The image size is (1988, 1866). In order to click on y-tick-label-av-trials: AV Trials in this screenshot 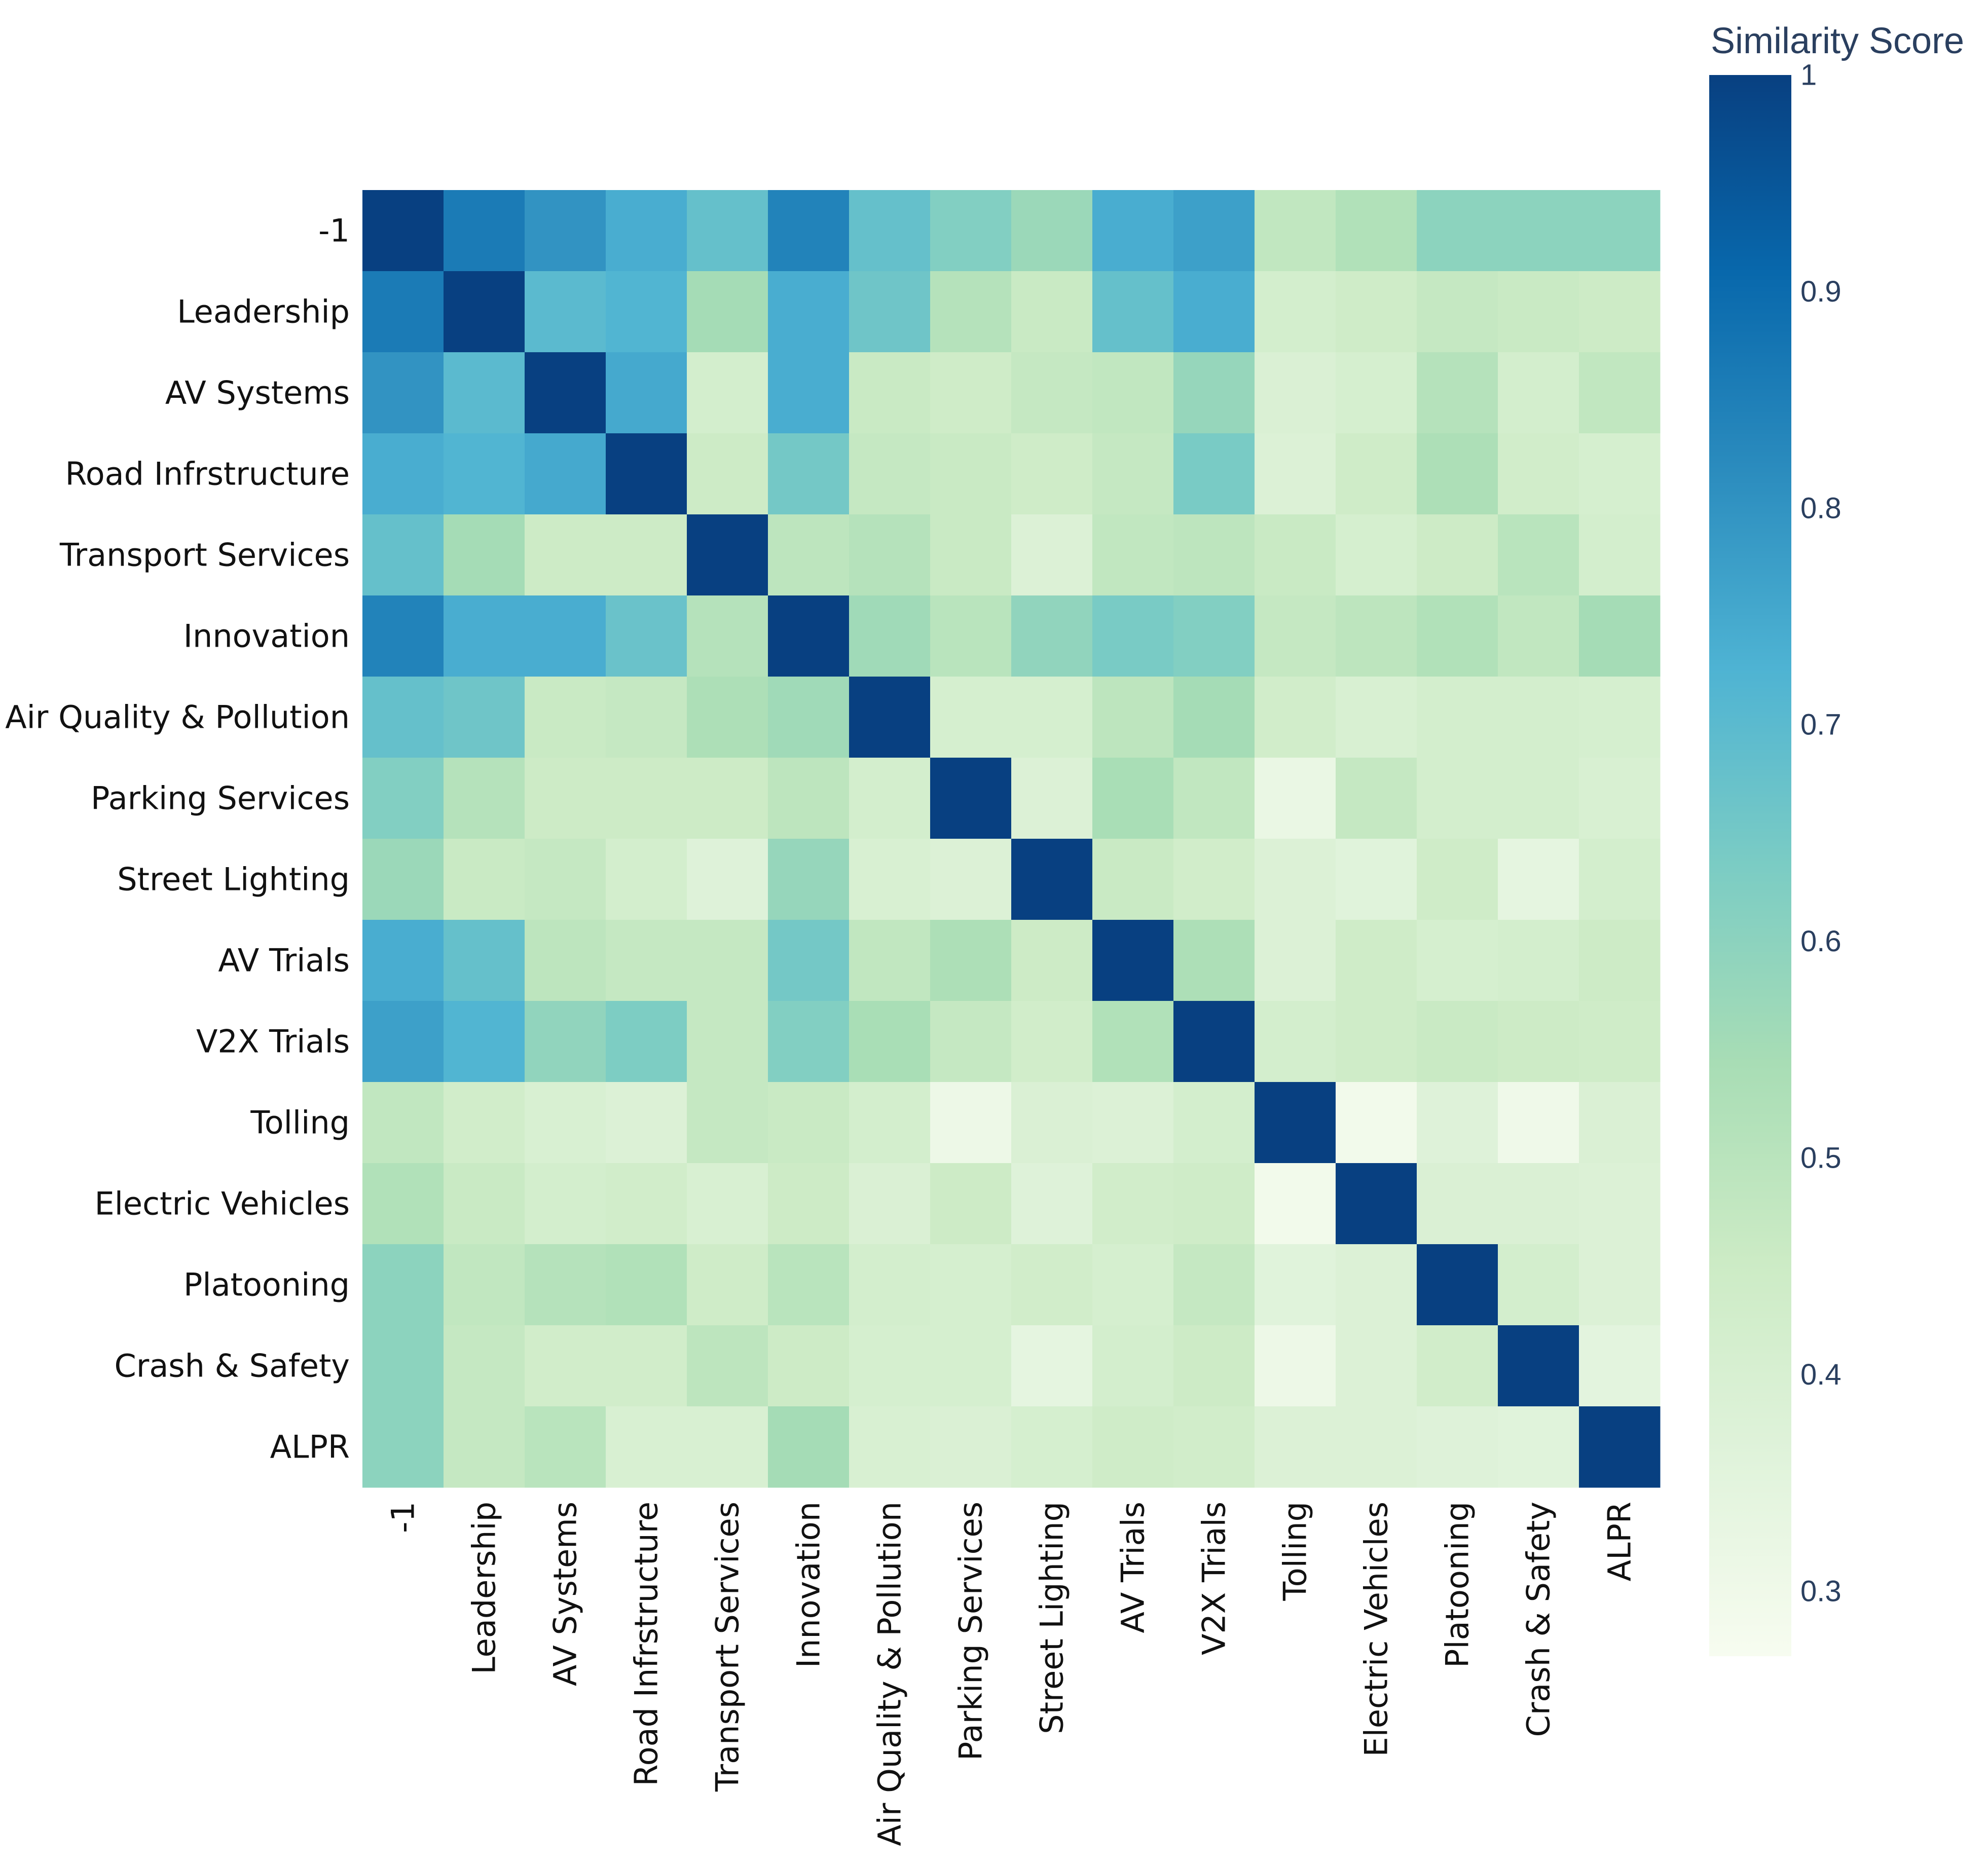, I will do `click(284, 960)`.